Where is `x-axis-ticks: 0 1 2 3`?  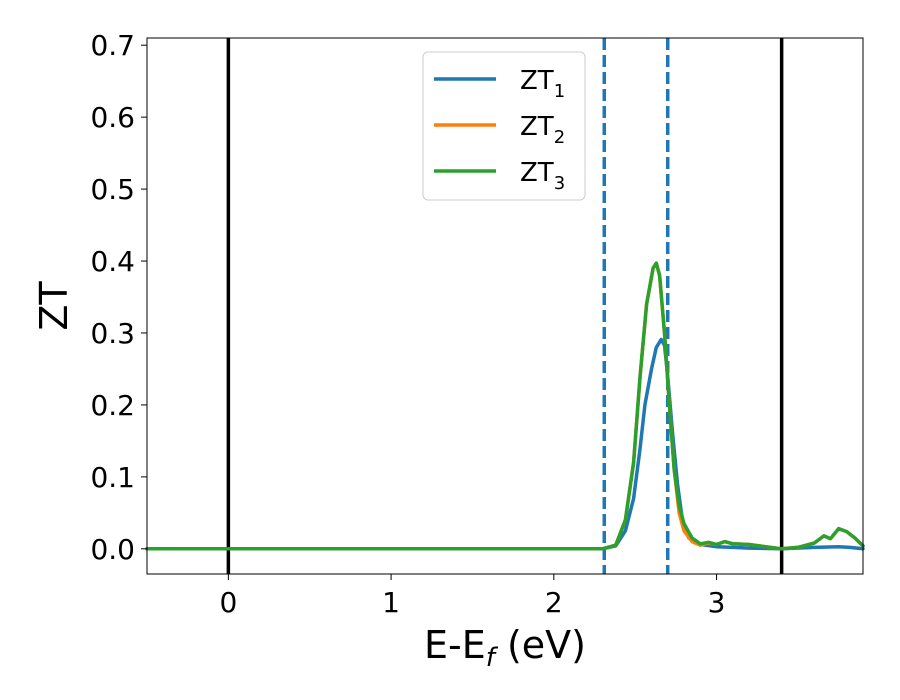
x-axis-ticks: 0 1 2 3 is located at coordinates (472, 596).